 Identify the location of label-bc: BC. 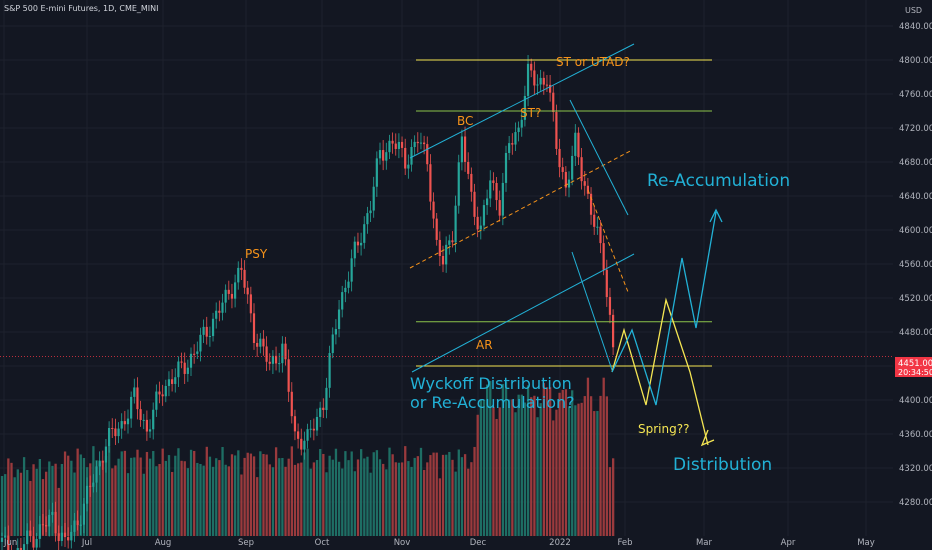
(465, 121).